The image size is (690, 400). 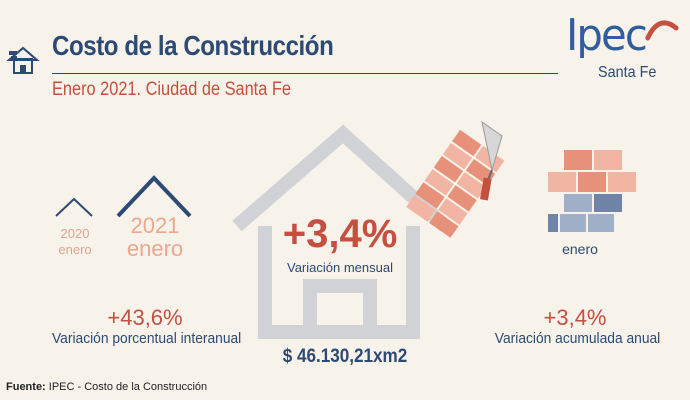 What do you see at coordinates (592, 191) in the screenshot?
I see `brick-wall-illustration` at bounding box center [592, 191].